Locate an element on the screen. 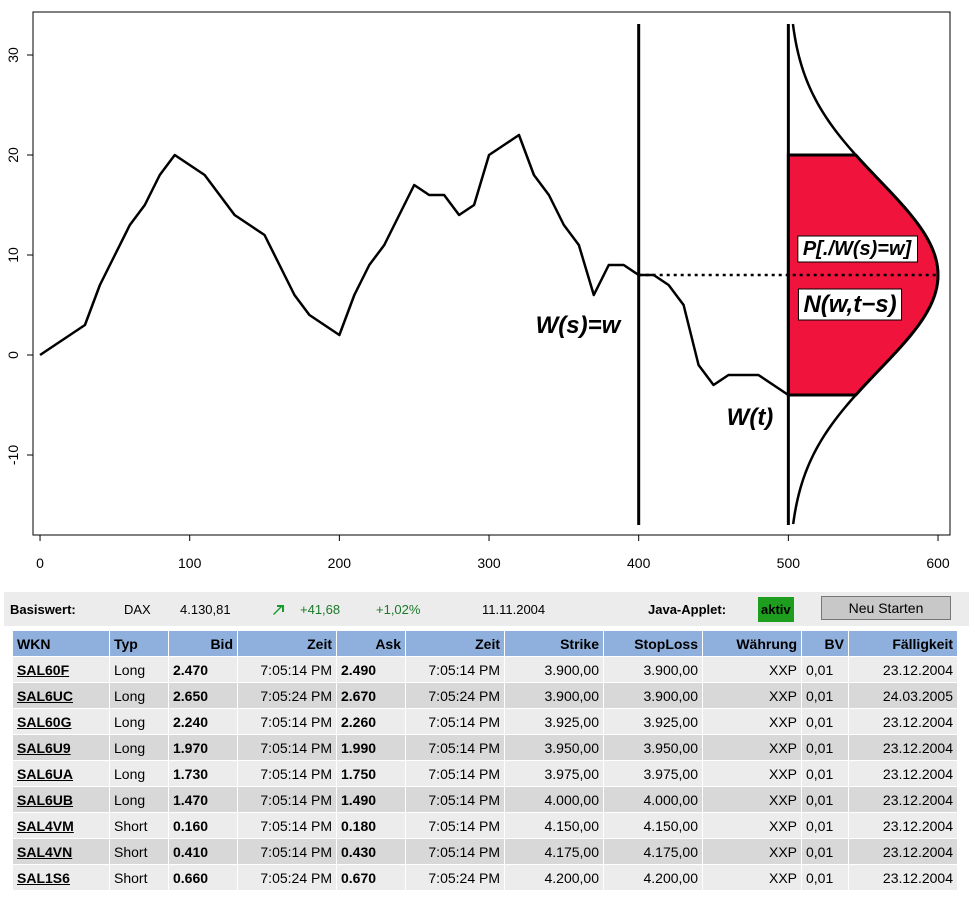 This screenshot has width=973, height=900. annotation-box is located at coordinates (850, 304).